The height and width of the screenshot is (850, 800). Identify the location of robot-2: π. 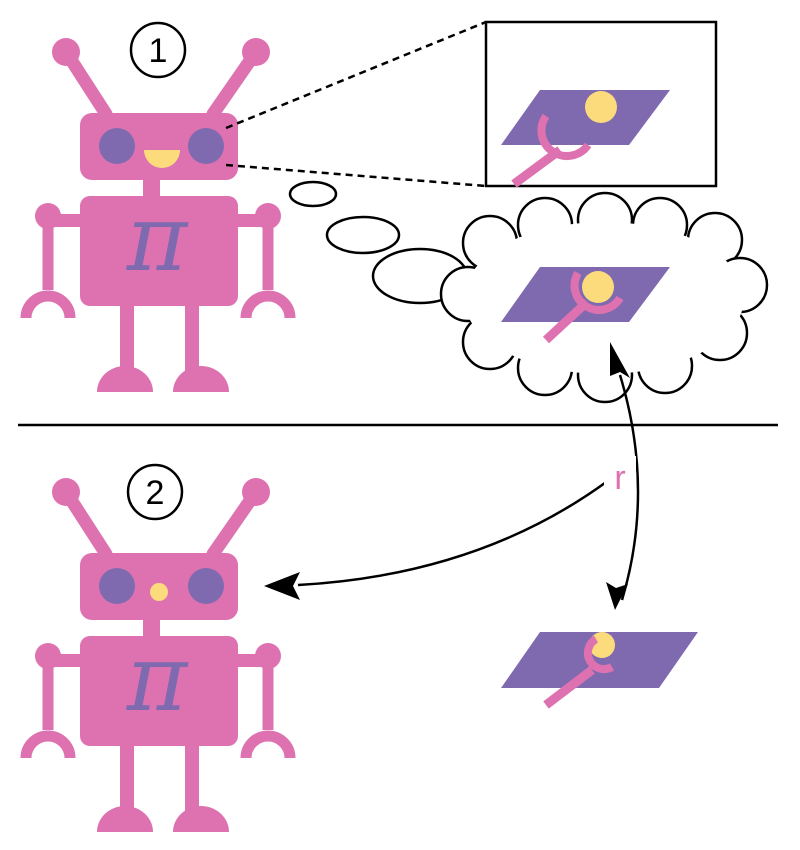
(158, 655).